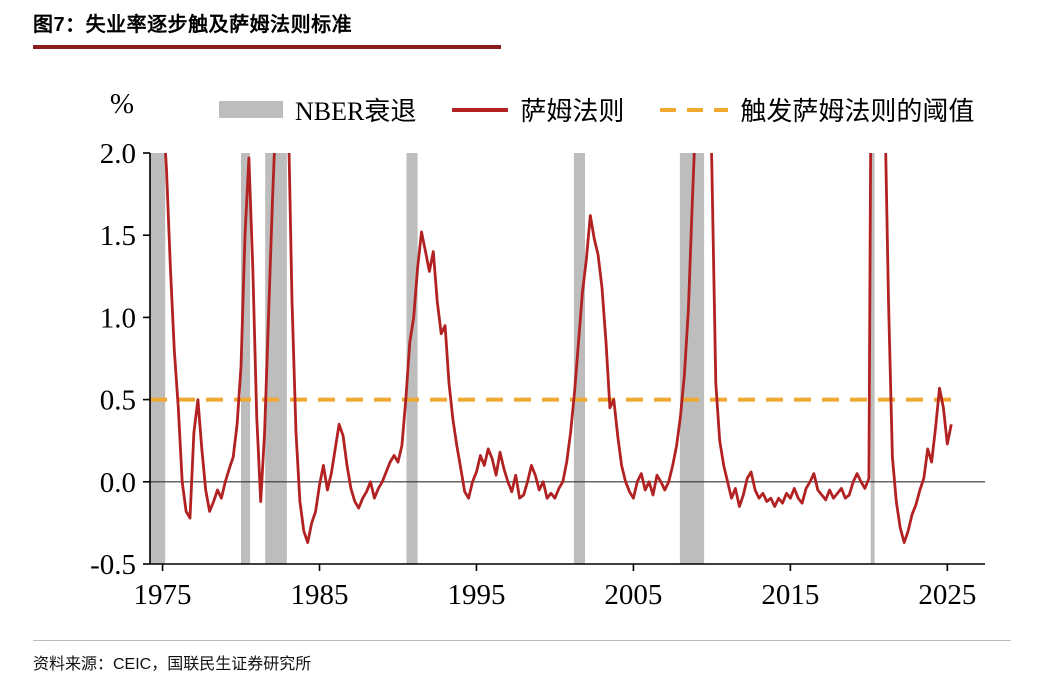 The height and width of the screenshot is (675, 1044). What do you see at coordinates (522, 657) in the screenshot?
I see `figure-footer: 资料来源：CEIC，国联民生证券研究所` at bounding box center [522, 657].